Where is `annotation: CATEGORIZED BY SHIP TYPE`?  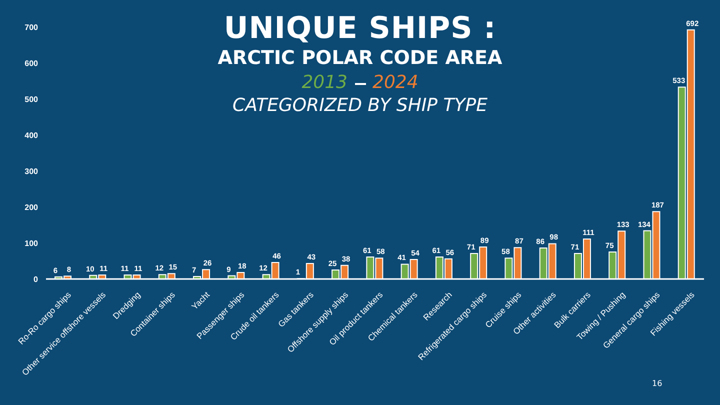
annotation: CATEGORIZED BY SHIP TYPE is located at coordinates (360, 106).